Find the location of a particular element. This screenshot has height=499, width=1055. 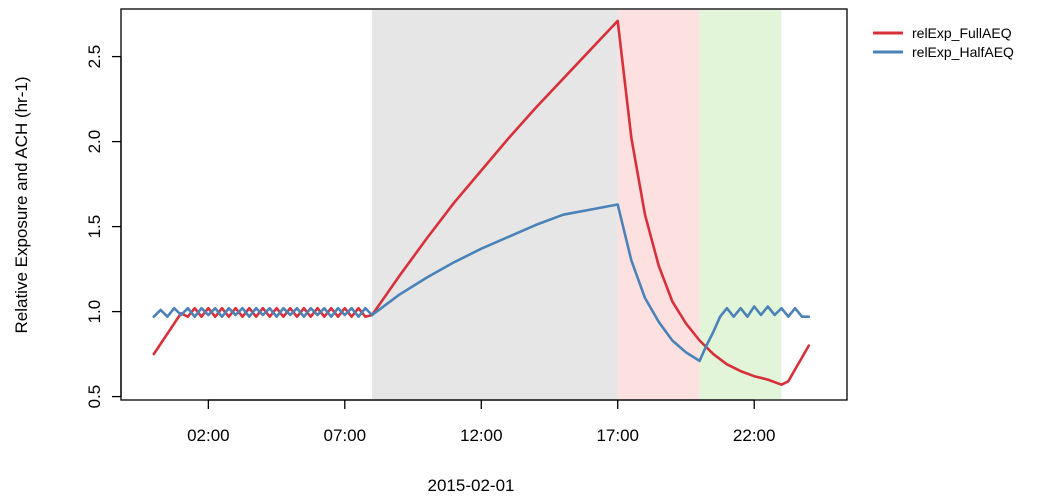

x-axis-label: 2015-02-01 is located at coordinates (471, 485).